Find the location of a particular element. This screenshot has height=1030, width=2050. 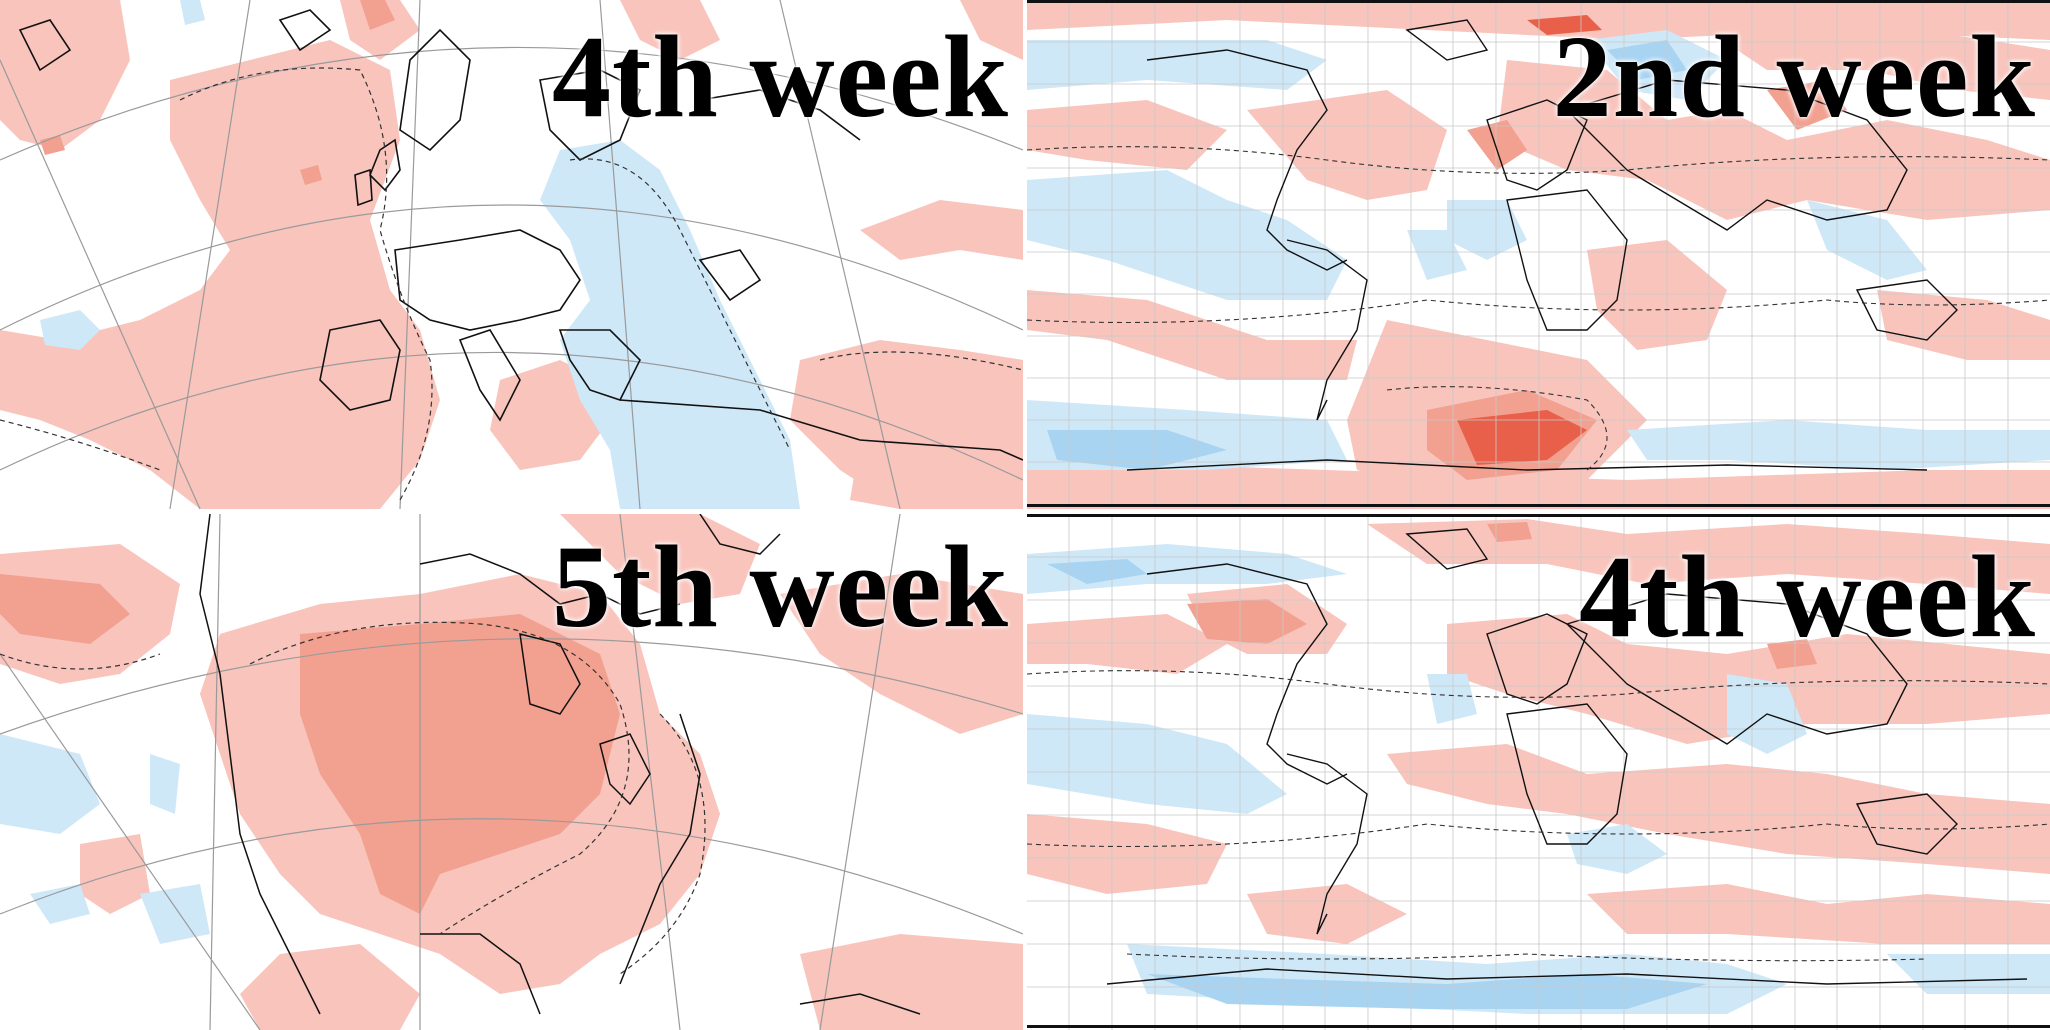

panel-divider-horizontal is located at coordinates (1025, 511).